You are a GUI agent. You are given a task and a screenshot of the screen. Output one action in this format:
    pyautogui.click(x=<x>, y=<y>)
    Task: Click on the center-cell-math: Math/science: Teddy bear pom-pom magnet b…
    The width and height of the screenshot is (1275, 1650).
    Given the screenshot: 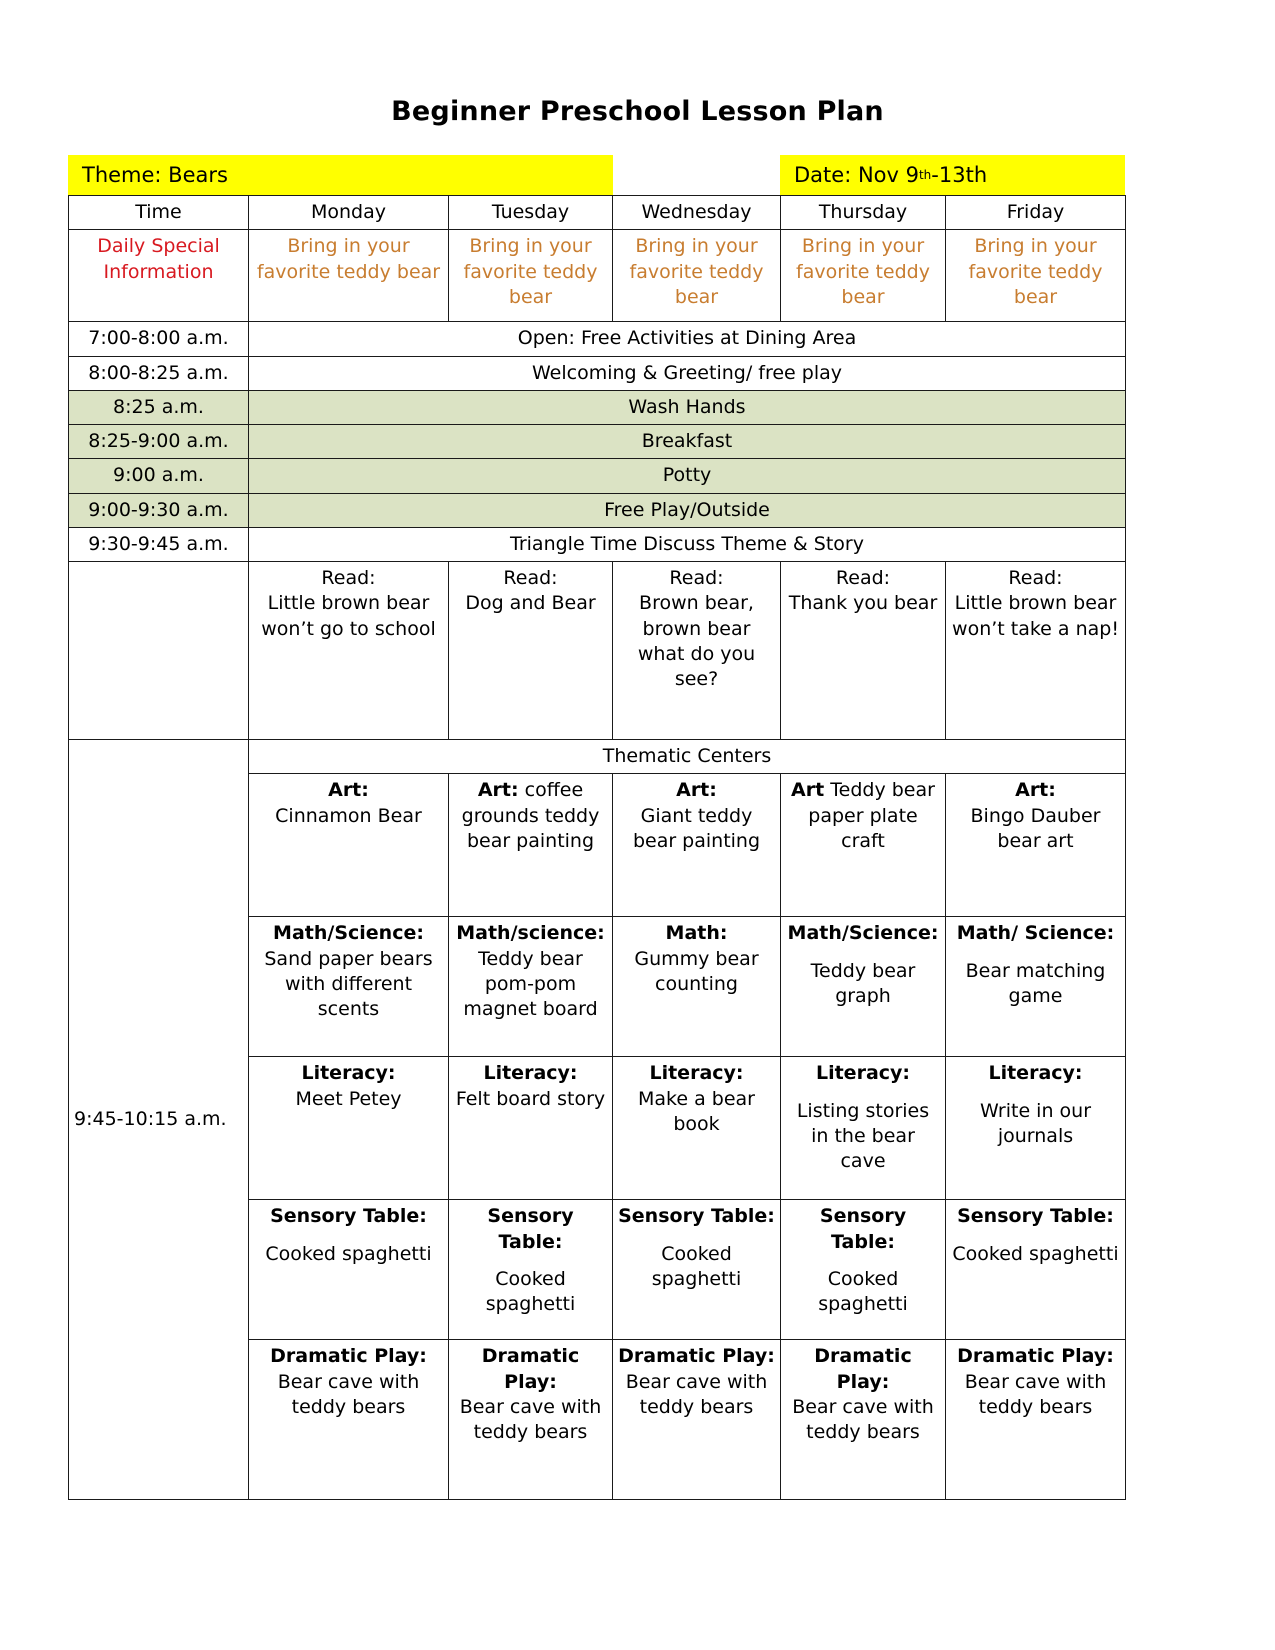 What is the action you would take?
    pyautogui.click(x=530, y=987)
    